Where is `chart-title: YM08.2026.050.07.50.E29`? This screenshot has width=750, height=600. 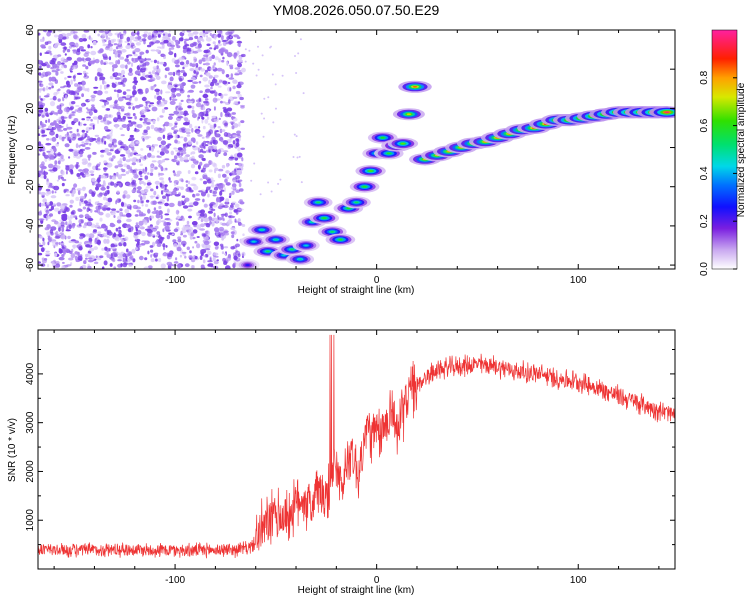
chart-title: YM08.2026.050.07.50.E29 is located at coordinates (356, 10).